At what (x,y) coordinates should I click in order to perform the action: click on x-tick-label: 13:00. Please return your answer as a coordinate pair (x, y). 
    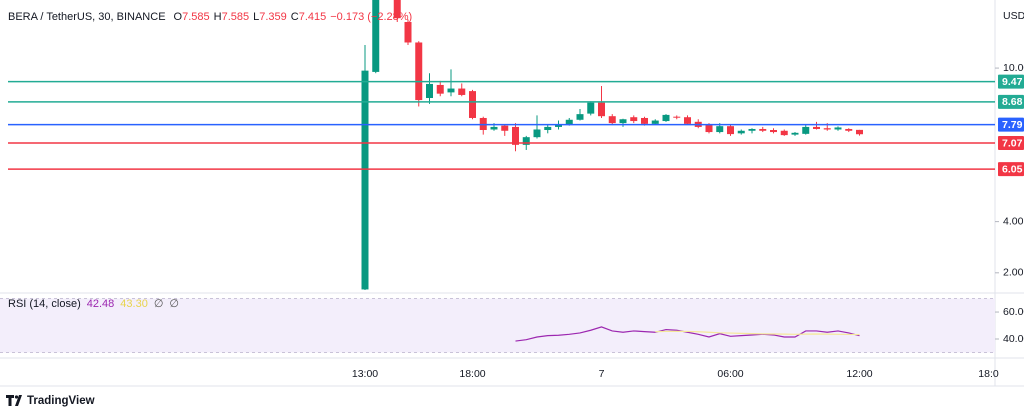
    Looking at the image, I should click on (365, 374).